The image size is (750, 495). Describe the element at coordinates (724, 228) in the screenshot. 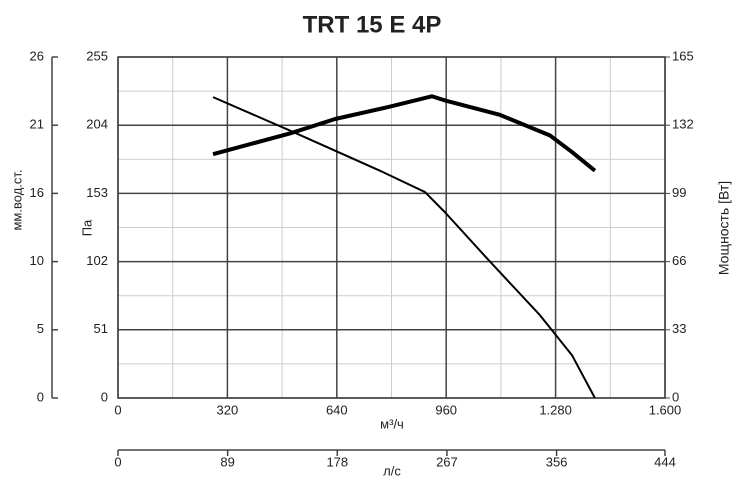

I see `y2-label: Мощность [Вт]` at that location.